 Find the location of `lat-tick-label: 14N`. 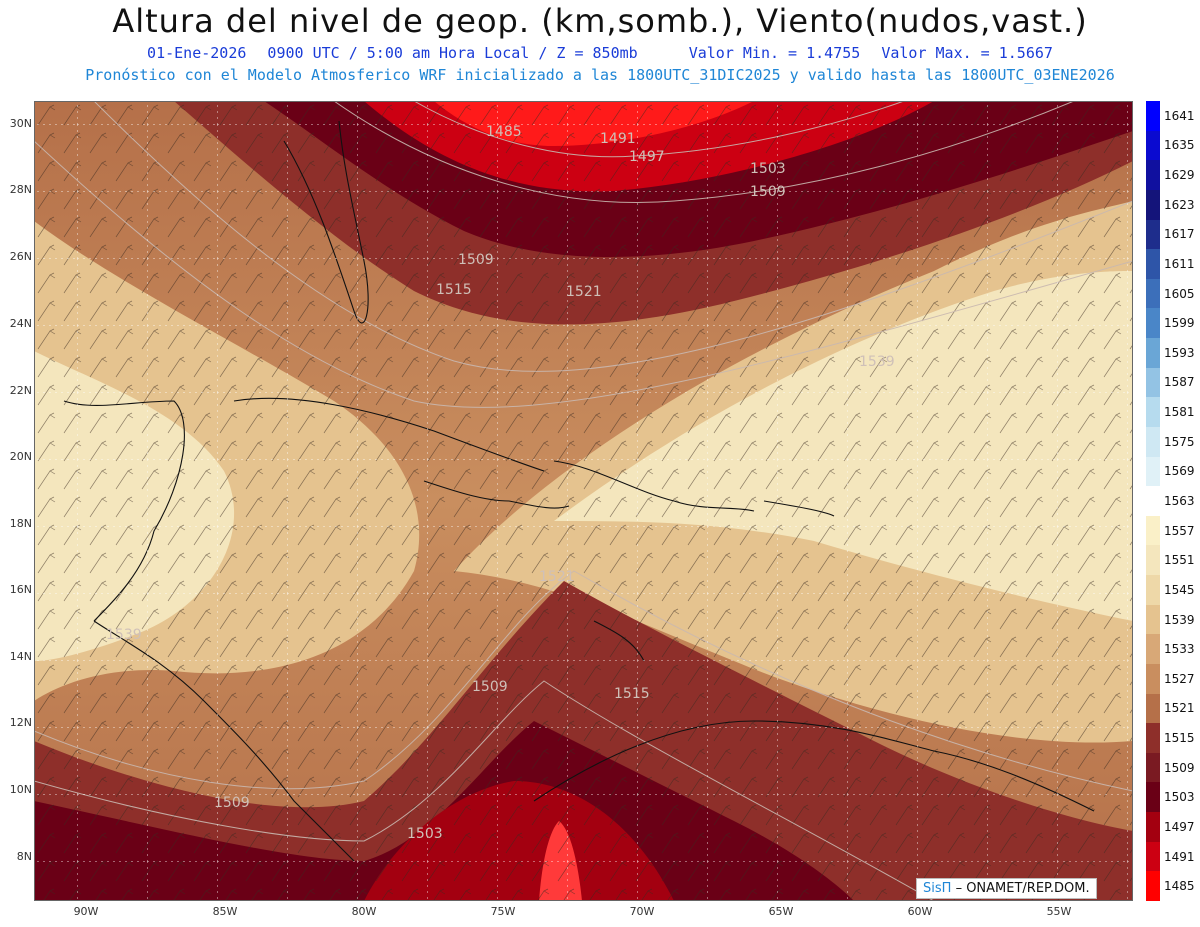

lat-tick-label: 14N is located at coordinates (20, 656).